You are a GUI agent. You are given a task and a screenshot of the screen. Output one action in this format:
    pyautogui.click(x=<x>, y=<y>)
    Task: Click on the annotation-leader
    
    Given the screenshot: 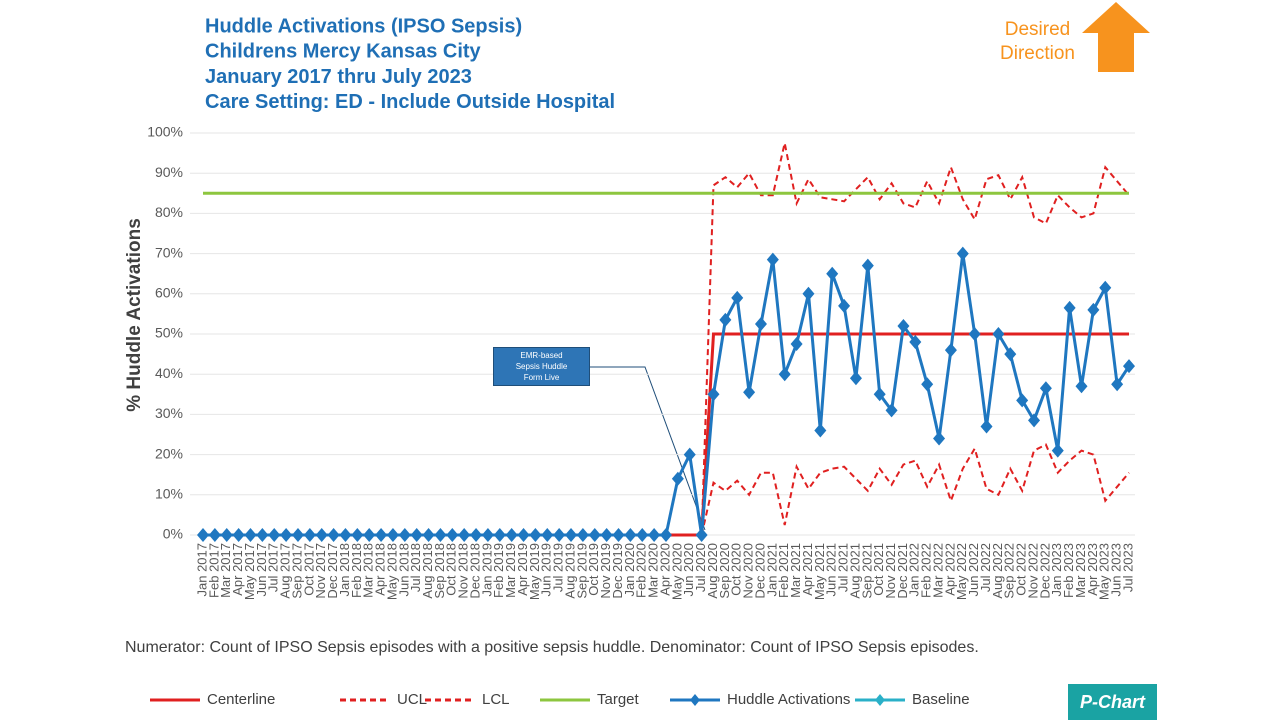 What is the action you would take?
    pyautogui.click(x=648, y=448)
    